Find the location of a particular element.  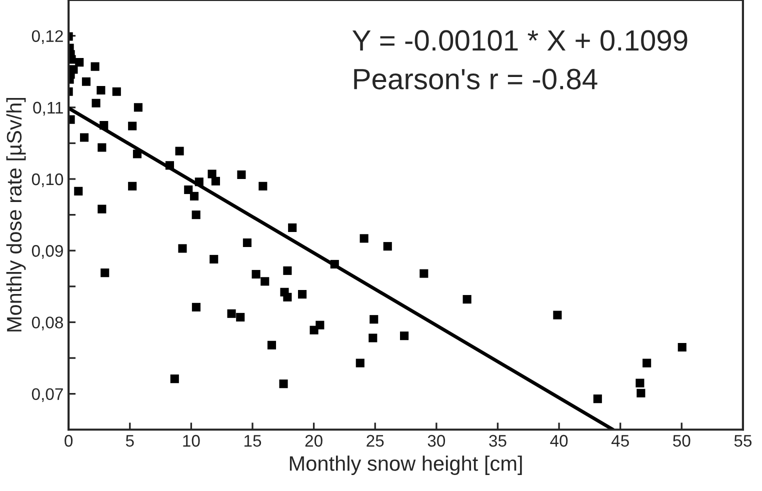

x-tick-label: 20 is located at coordinates (313, 440).